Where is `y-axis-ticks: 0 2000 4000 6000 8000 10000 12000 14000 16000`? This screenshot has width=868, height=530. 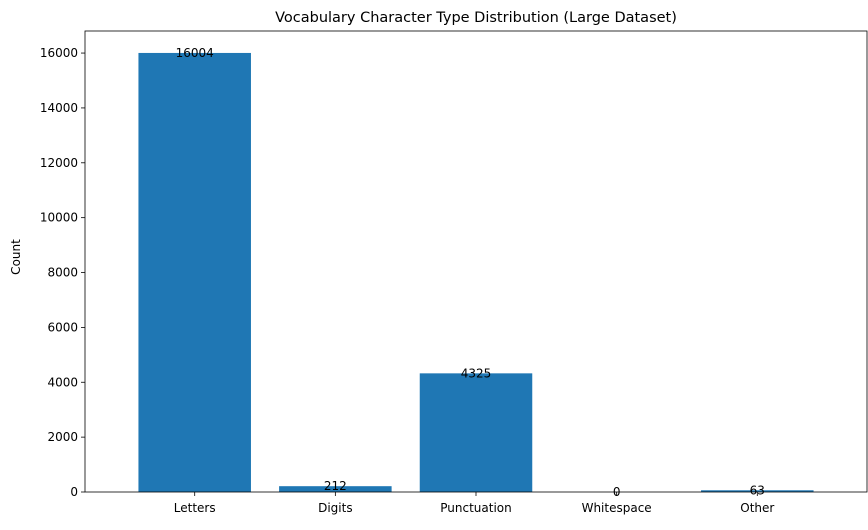 y-axis-ticks: 0 2000 4000 6000 8000 10000 12000 14000 16000 is located at coordinates (62, 272).